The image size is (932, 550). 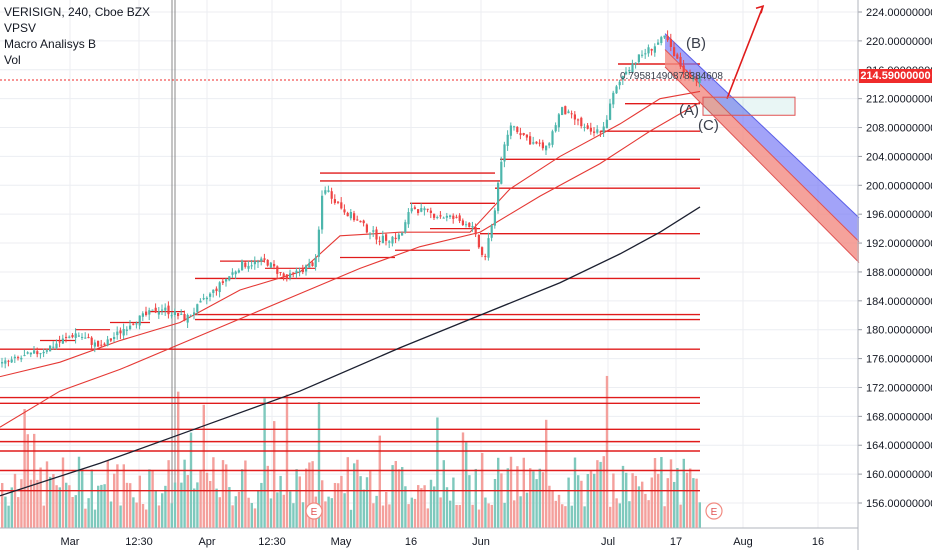 What do you see at coordinates (608, 542) in the screenshot?
I see `x-tick-label: Jul` at bounding box center [608, 542].